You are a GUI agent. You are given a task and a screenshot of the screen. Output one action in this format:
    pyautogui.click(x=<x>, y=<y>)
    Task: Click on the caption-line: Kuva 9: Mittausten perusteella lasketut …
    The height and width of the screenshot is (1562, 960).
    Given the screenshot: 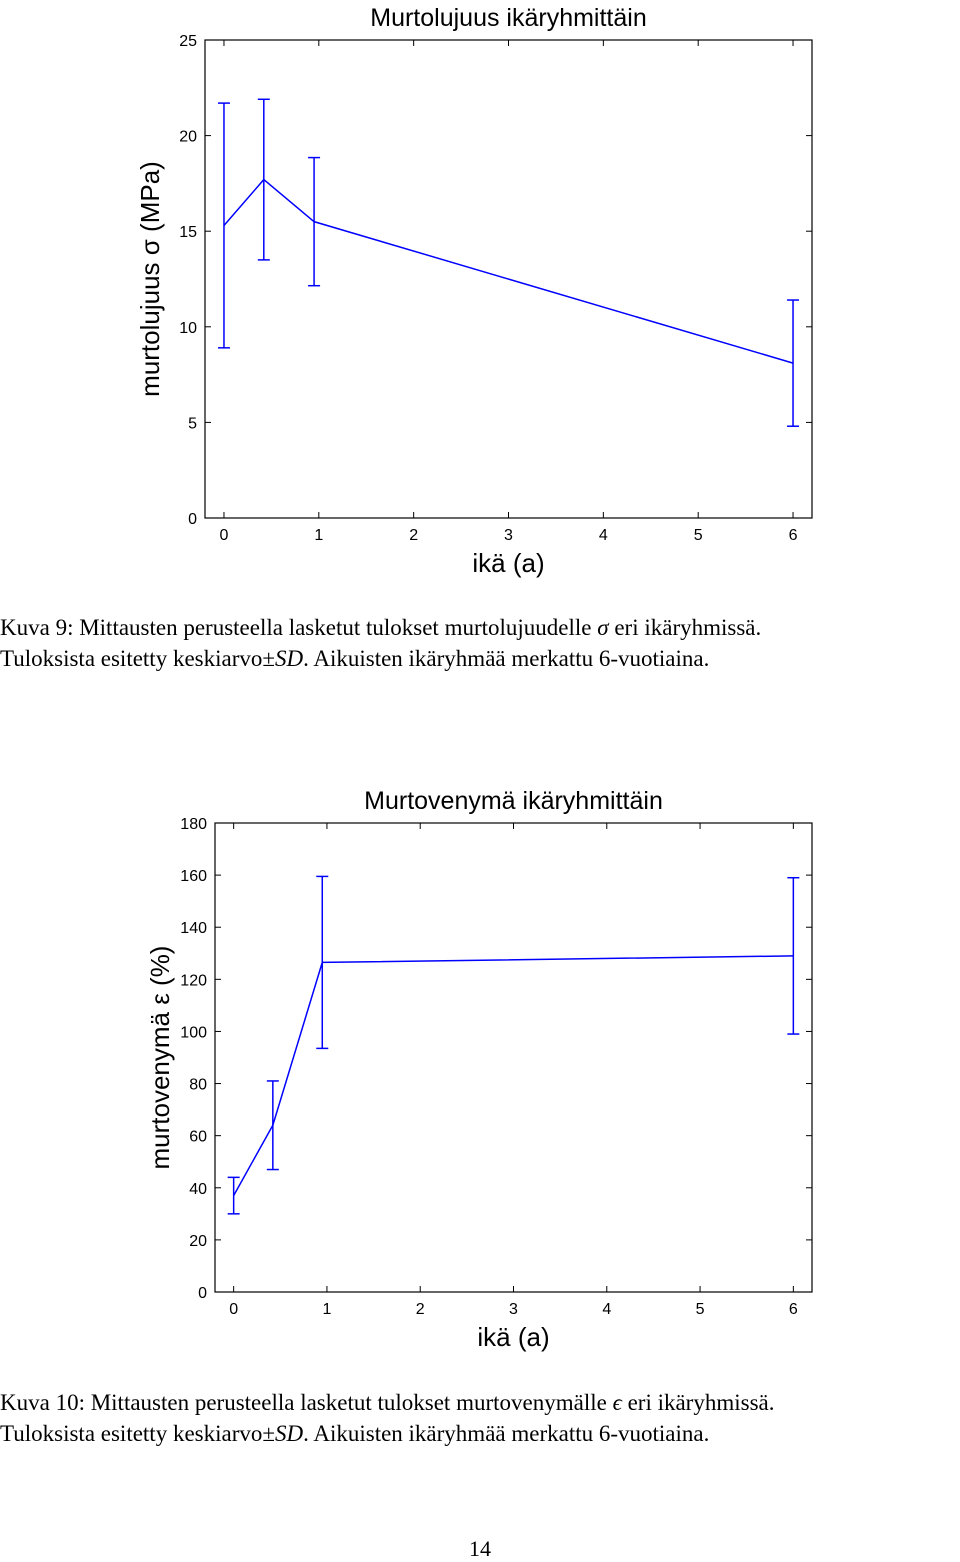 What is the action you would take?
    pyautogui.click(x=480, y=627)
    